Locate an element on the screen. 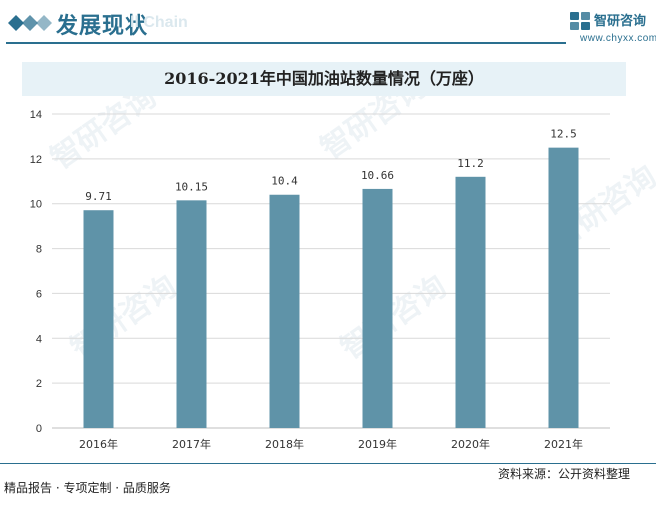 The height and width of the screenshot is (505, 656). brand-name: 智研咨询 is located at coordinates (620, 21).